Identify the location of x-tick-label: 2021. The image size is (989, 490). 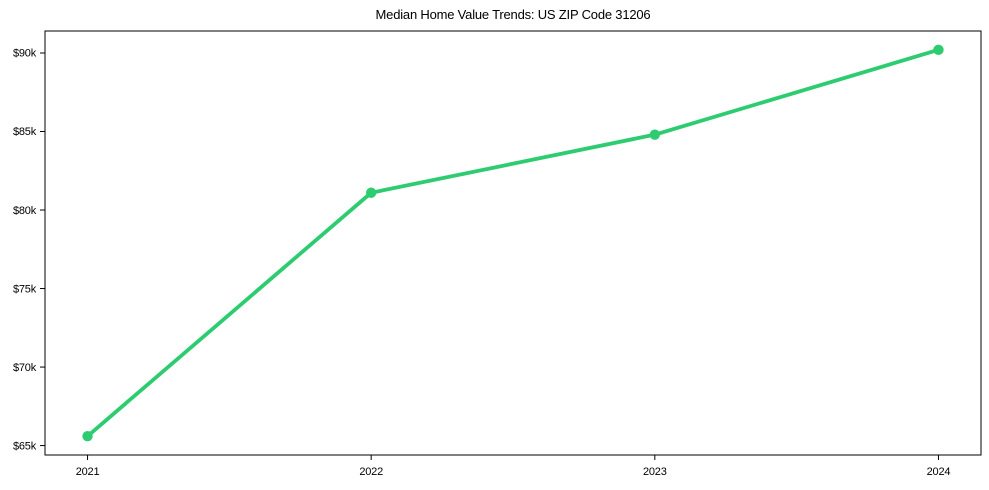
(88, 472).